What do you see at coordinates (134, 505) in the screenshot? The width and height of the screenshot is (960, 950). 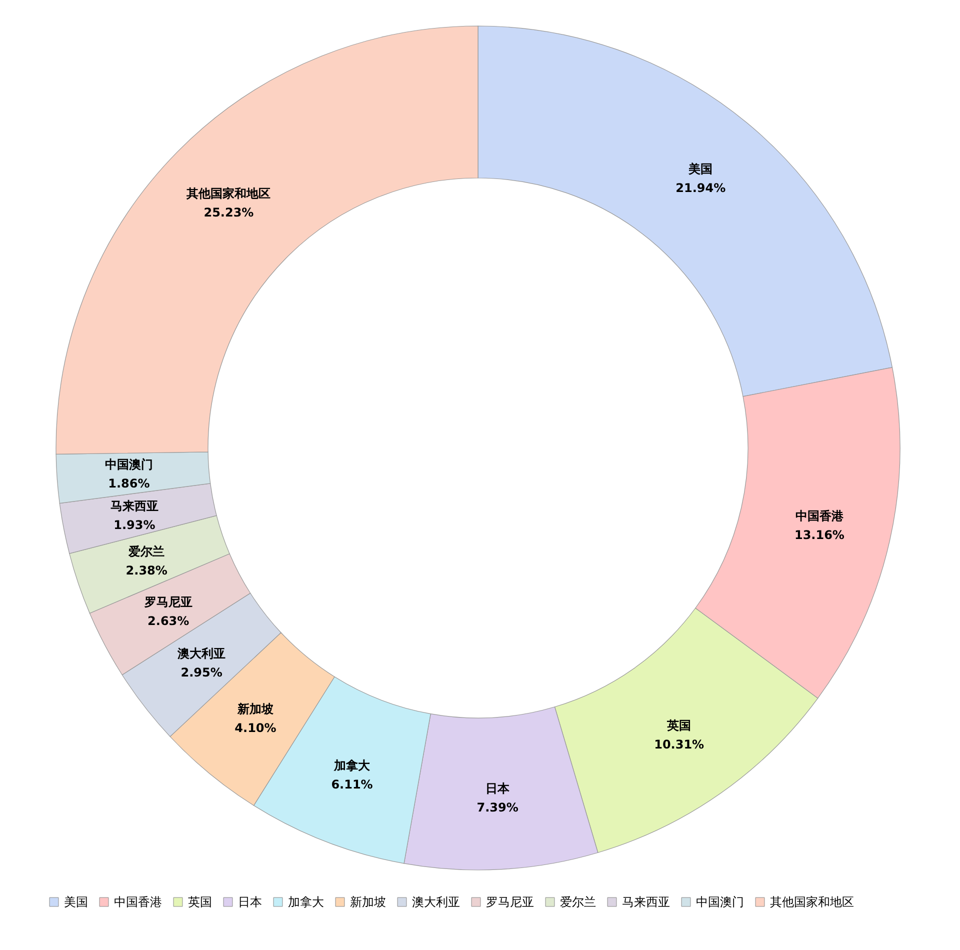 I see `slice-label: 马来西亚` at bounding box center [134, 505].